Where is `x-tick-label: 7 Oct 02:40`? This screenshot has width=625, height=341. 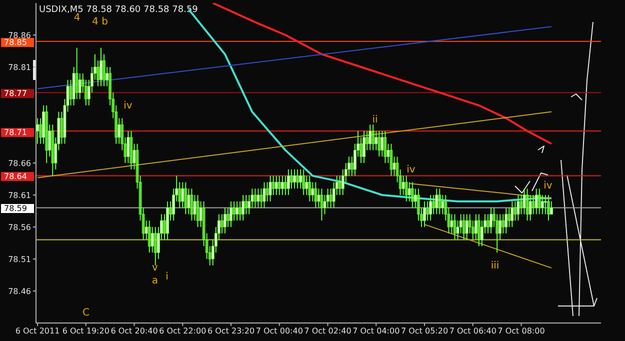 x-tick-label: 7 Oct 02:40 is located at coordinates (328, 331).